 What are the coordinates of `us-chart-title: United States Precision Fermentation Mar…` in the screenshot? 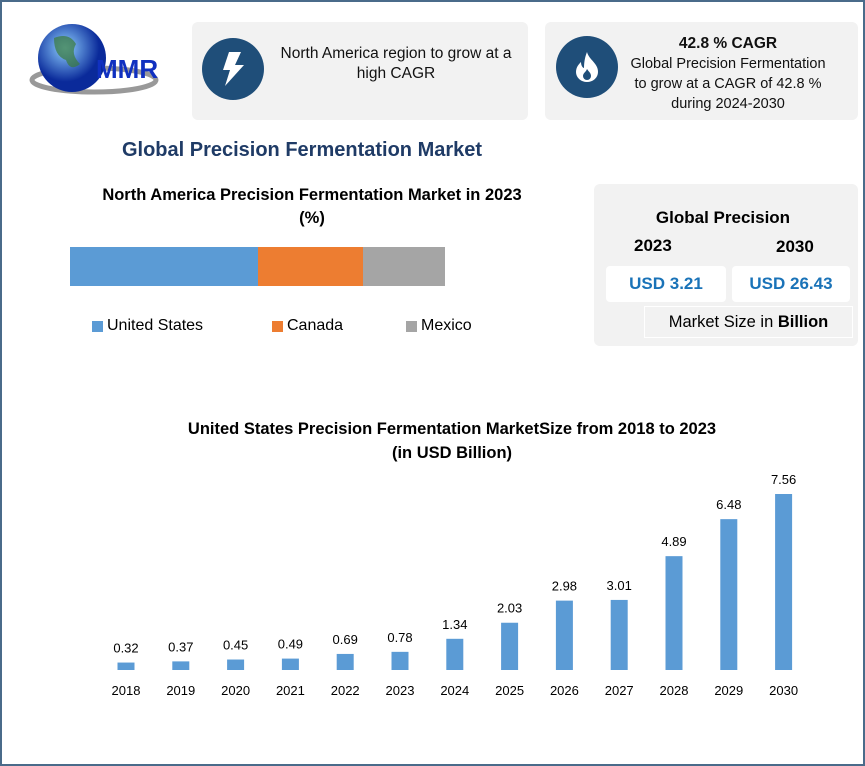 It's located at (452, 441).